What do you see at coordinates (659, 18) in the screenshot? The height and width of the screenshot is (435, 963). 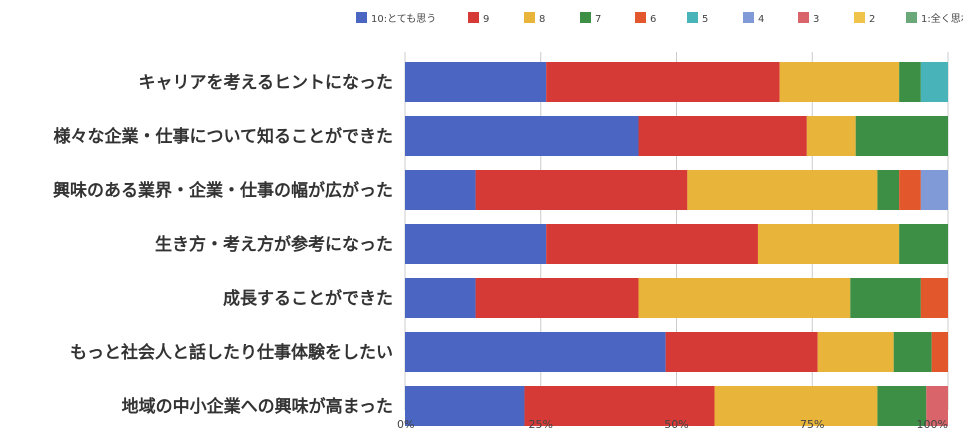 I see `legend: 10:とても思う 9 8 7 6 5 4 3 2 1:全く思わない` at bounding box center [659, 18].